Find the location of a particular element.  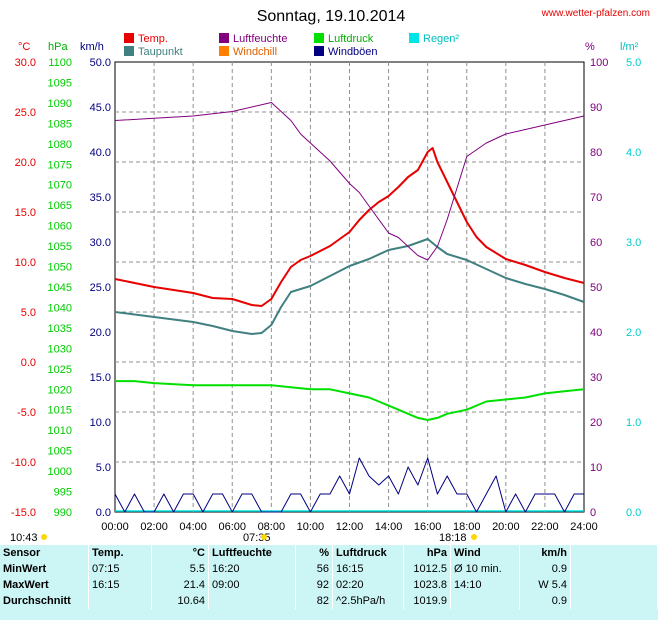

temp-value: 21.4 is located at coordinates (180, 585).